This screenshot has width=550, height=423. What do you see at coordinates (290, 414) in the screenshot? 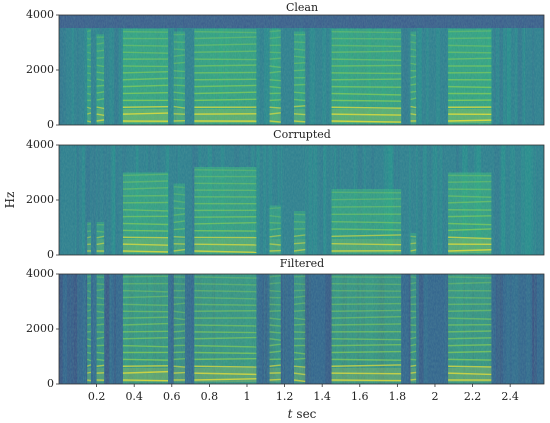
I see `x-axis-symbol: t` at bounding box center [290, 414].